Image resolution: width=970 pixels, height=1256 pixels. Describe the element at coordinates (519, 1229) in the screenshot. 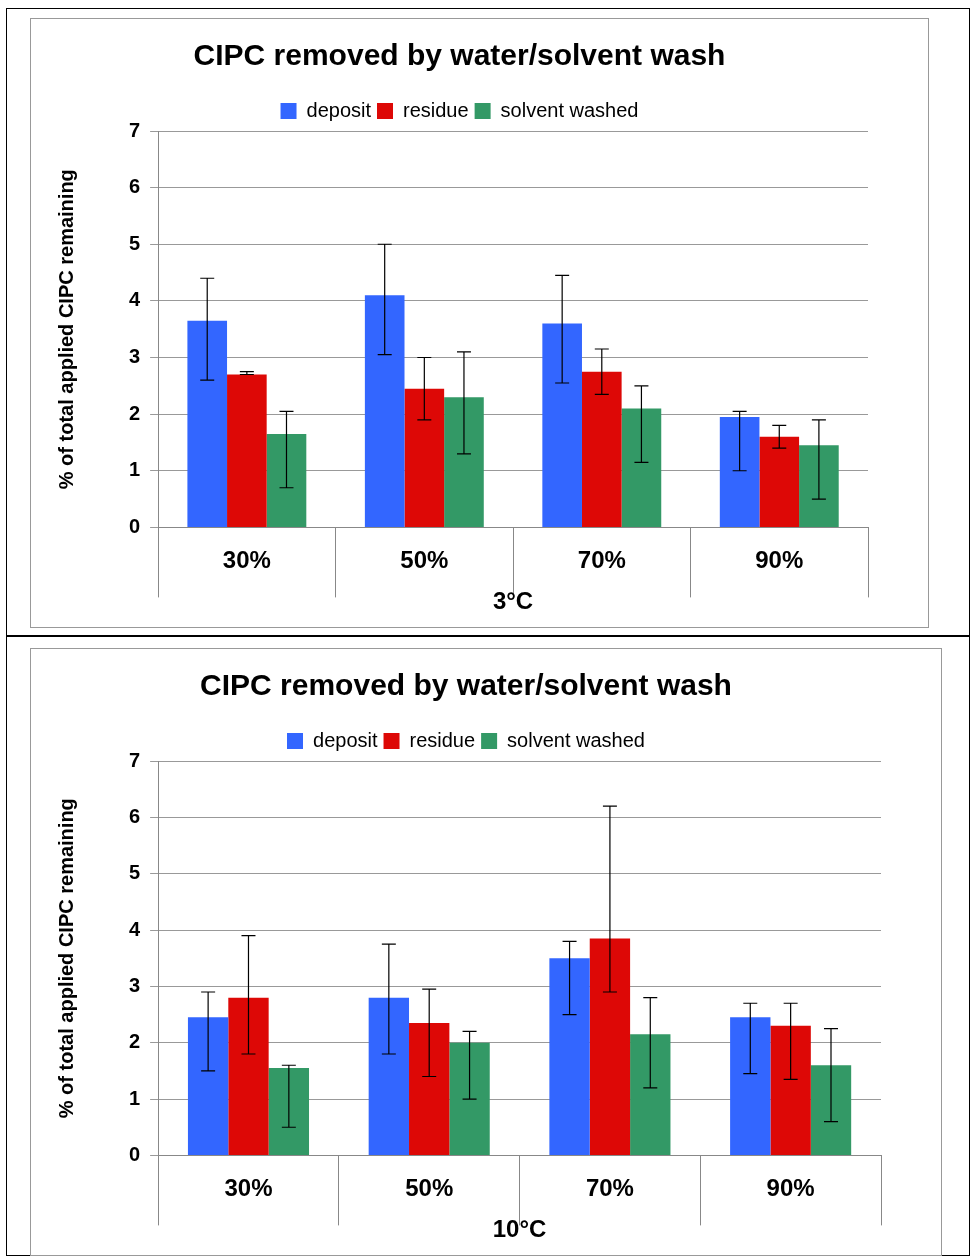

I see `x-axis-title: 10°C` at that location.